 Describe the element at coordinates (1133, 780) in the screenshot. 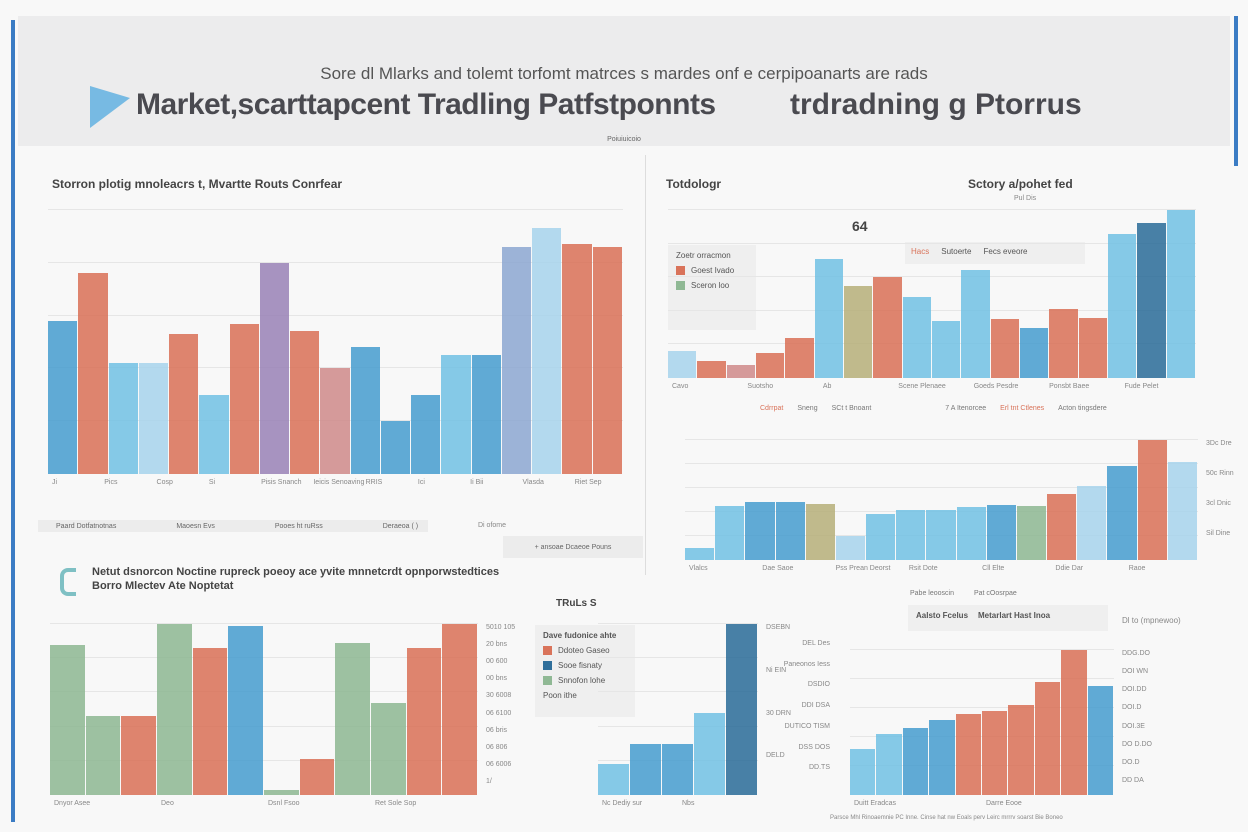

I see `y-tick-label: DD DA` at that location.